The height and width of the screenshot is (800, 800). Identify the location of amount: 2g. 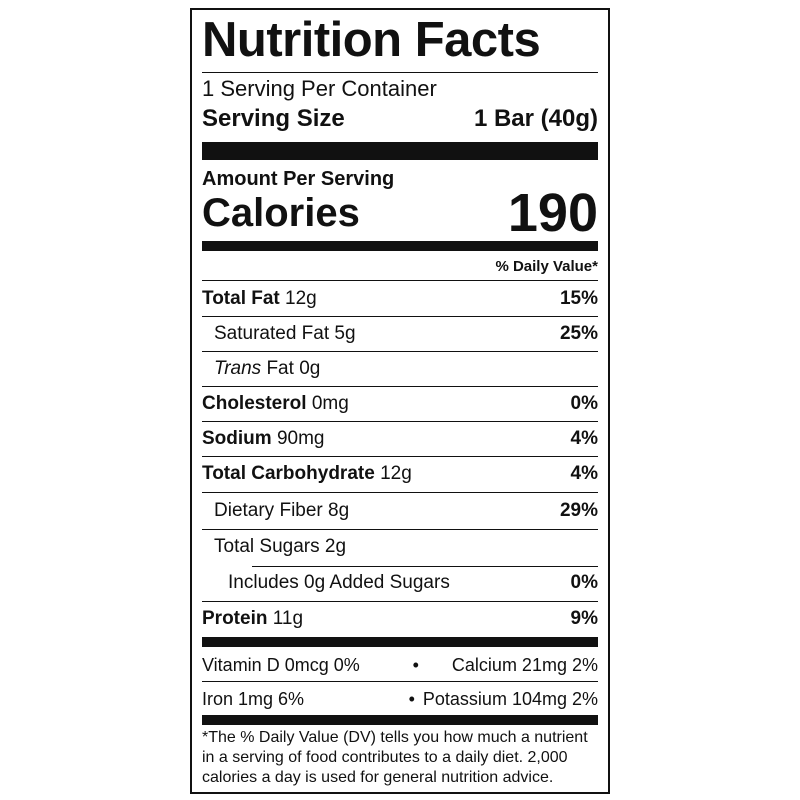
(335, 546).